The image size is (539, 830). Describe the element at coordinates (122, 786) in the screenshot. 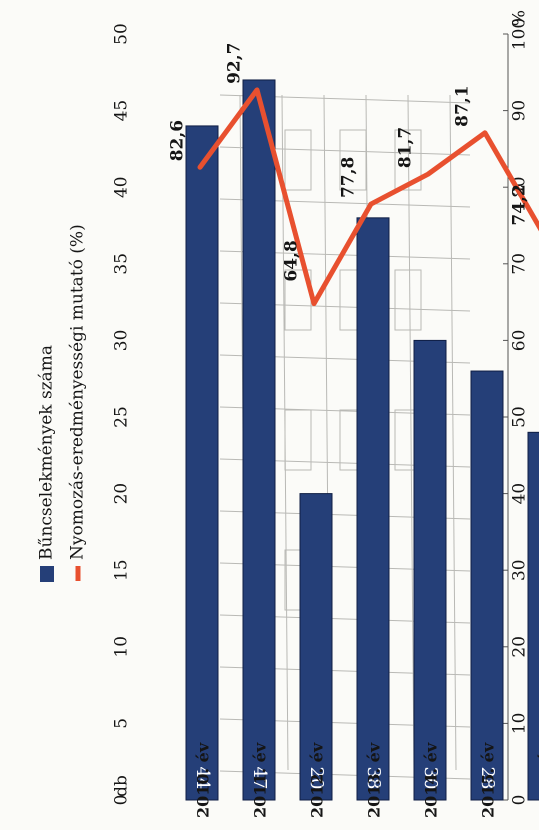

I see `left-axis-unit: db` at that location.